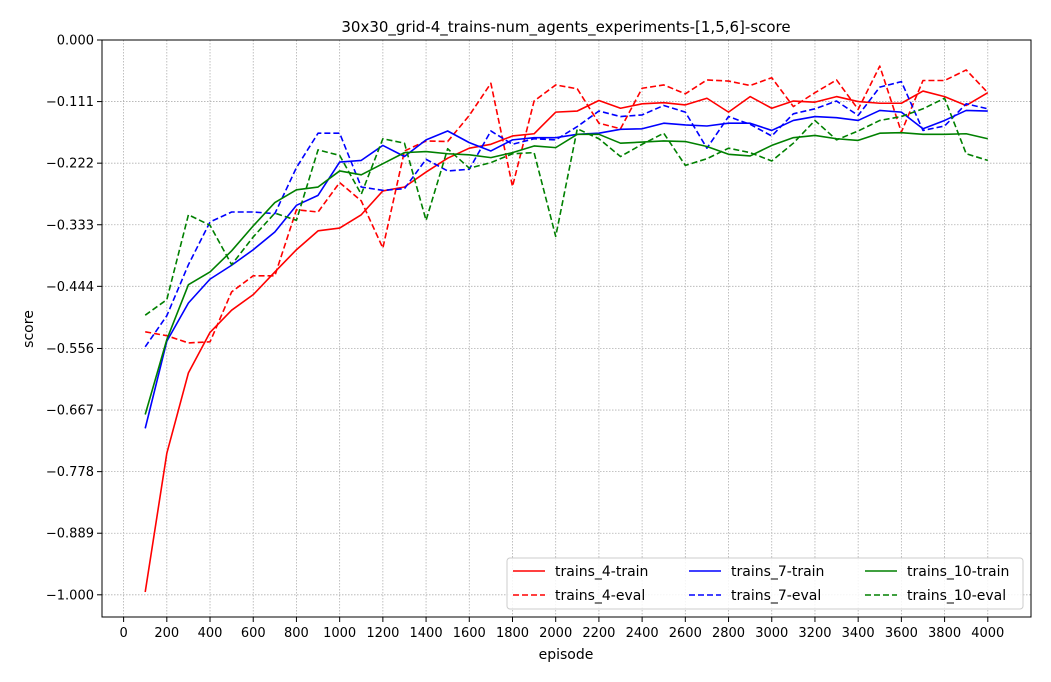 This screenshot has width=1051, height=682. I want to click on x-tick-label: 400, so click(210, 633).